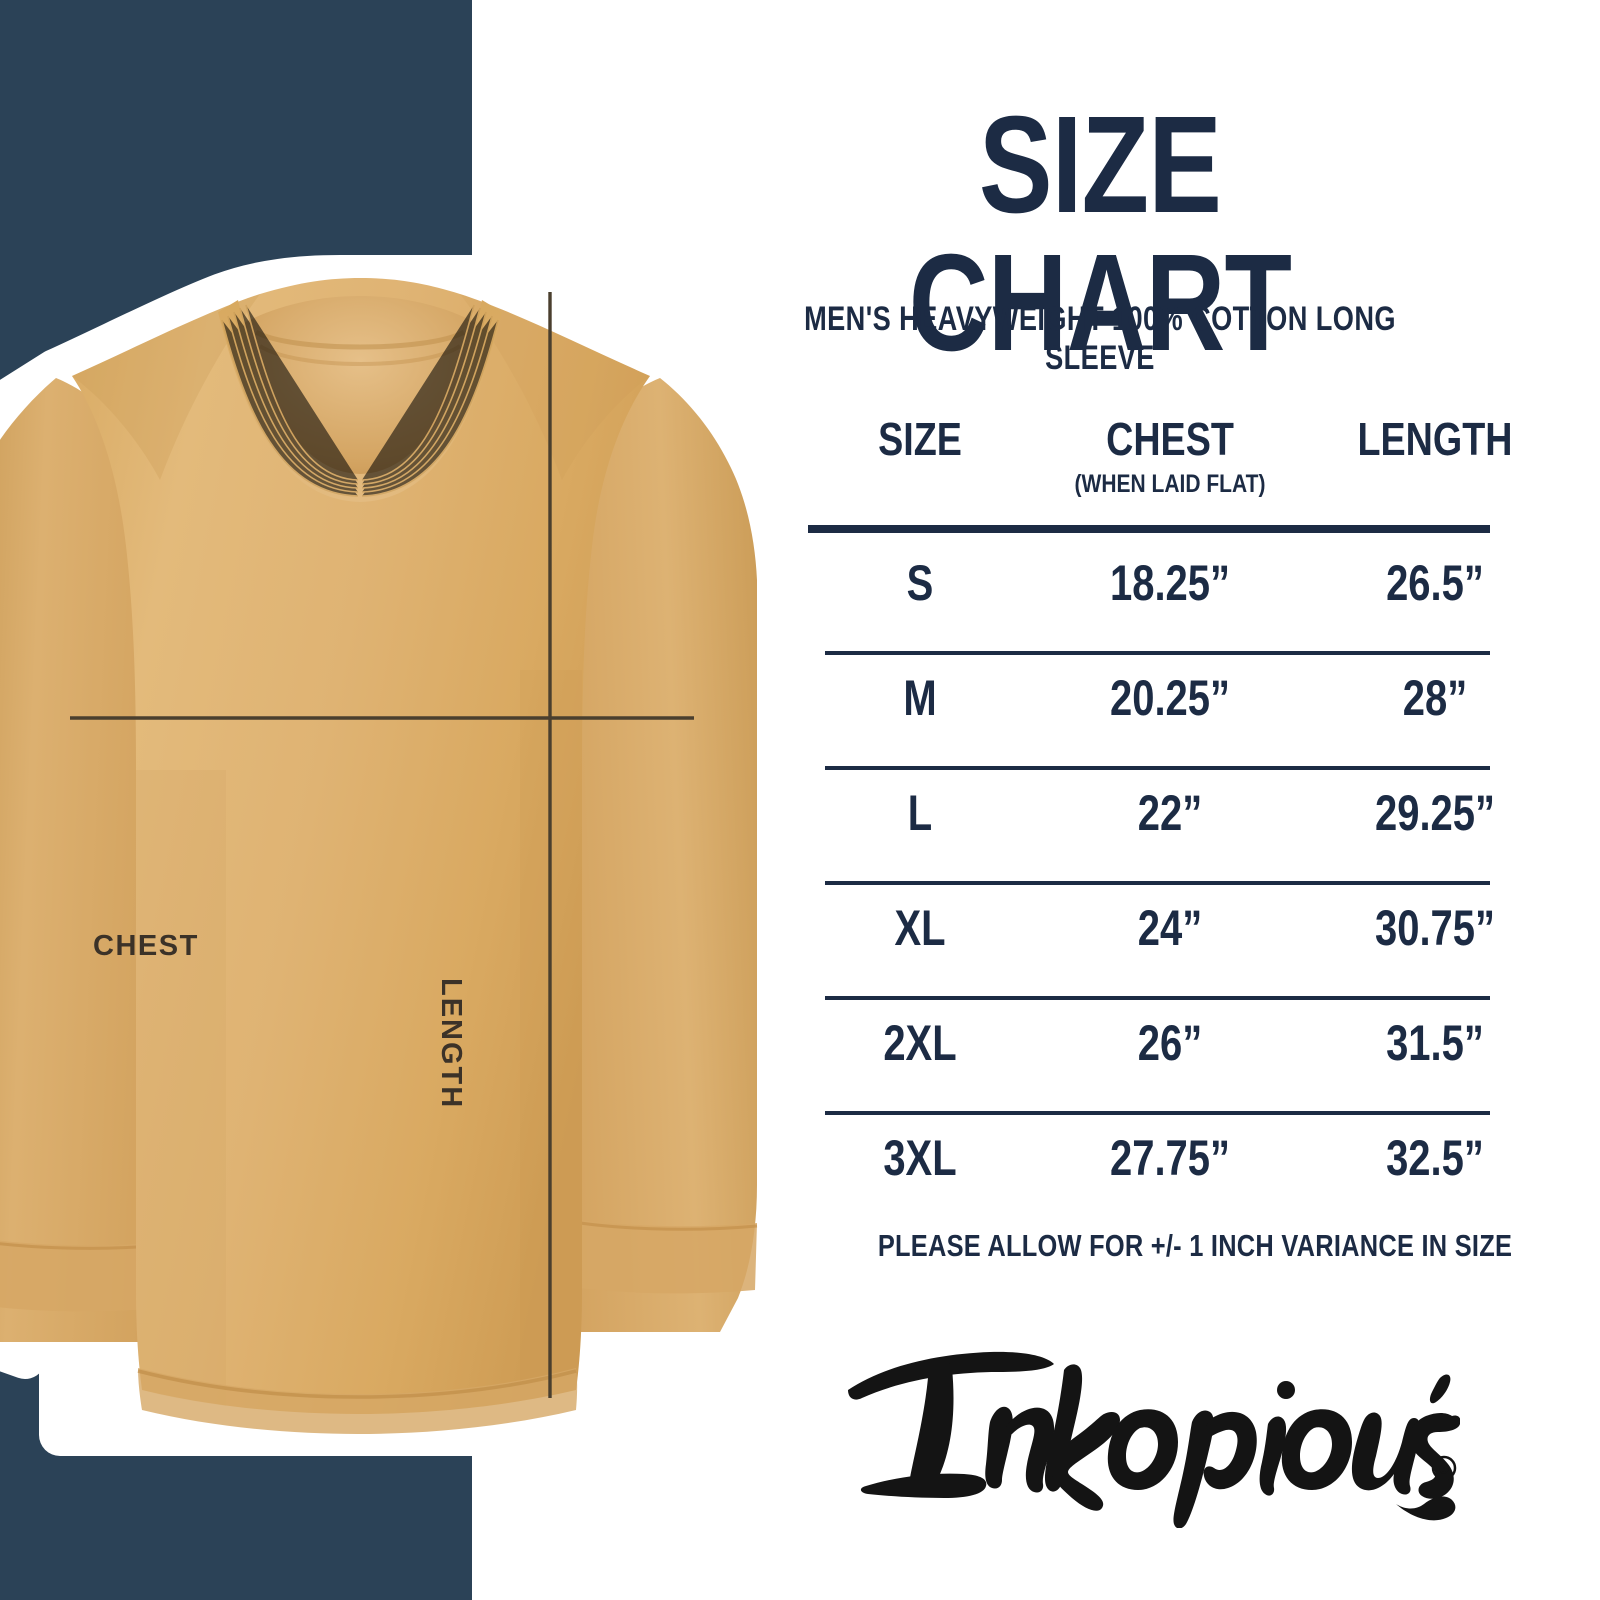 The width and height of the screenshot is (1600, 1600). Describe the element at coordinates (82, 1276) in the screenshot. I see `shirt-left-cuff` at that location.